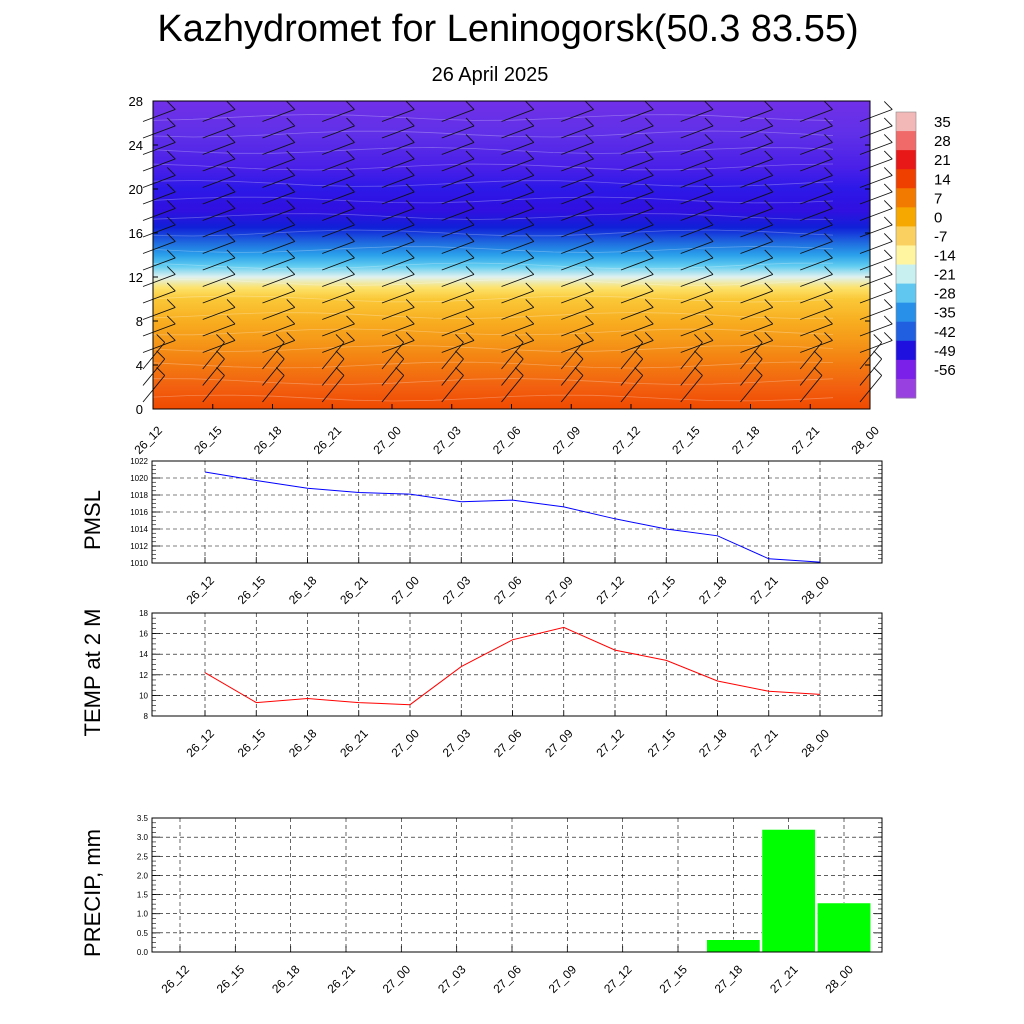  I want to click on y-tick-label: 8, so click(146, 716).